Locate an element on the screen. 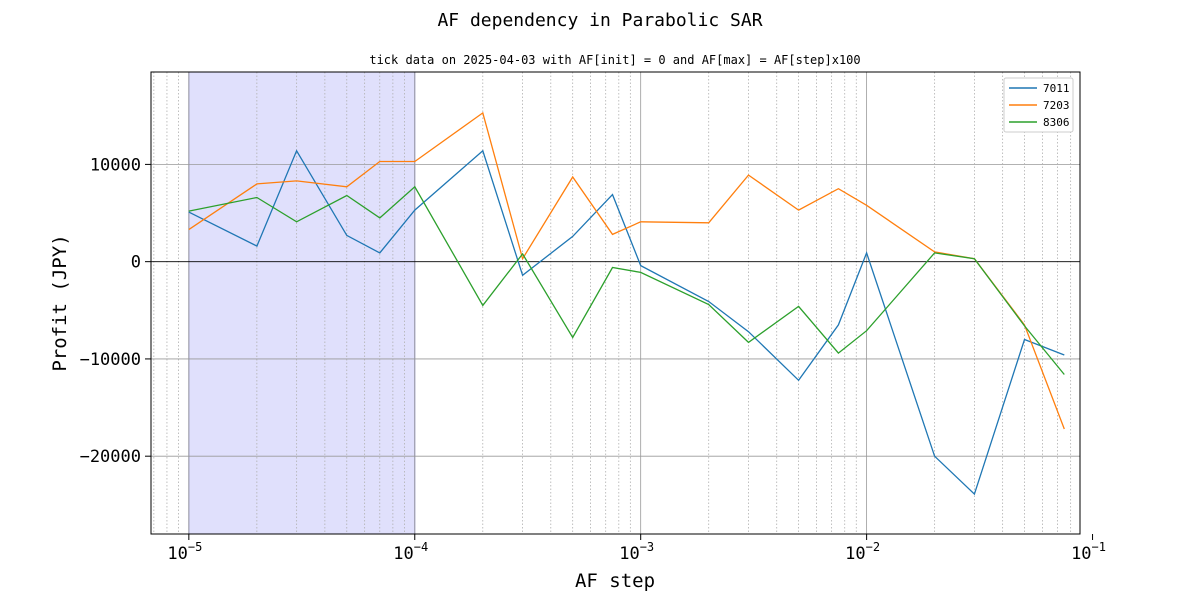 The image size is (1200, 600). x-tick-label: 10⁻² is located at coordinates (862, 552).